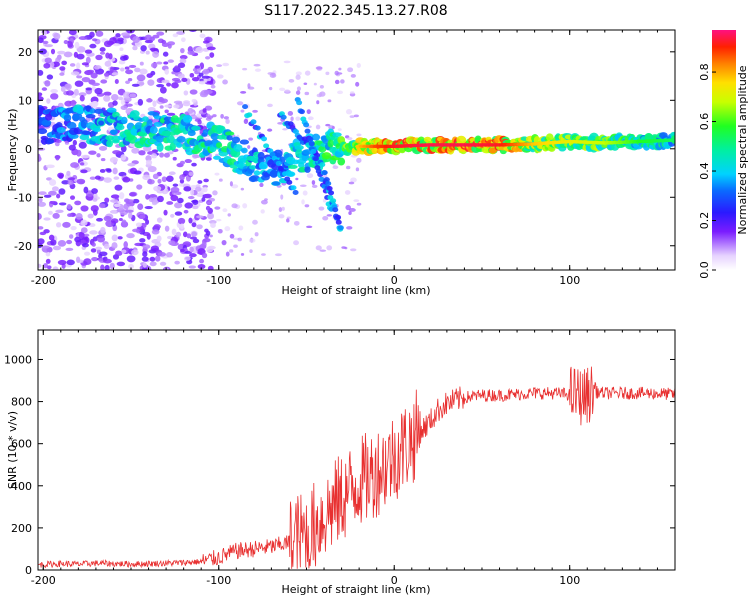 This screenshot has width=750, height=600. Describe the element at coordinates (707, 171) in the screenshot. I see `colorbar-ticks: 0.0 0.2 0.4 0.6 0.8` at that location.